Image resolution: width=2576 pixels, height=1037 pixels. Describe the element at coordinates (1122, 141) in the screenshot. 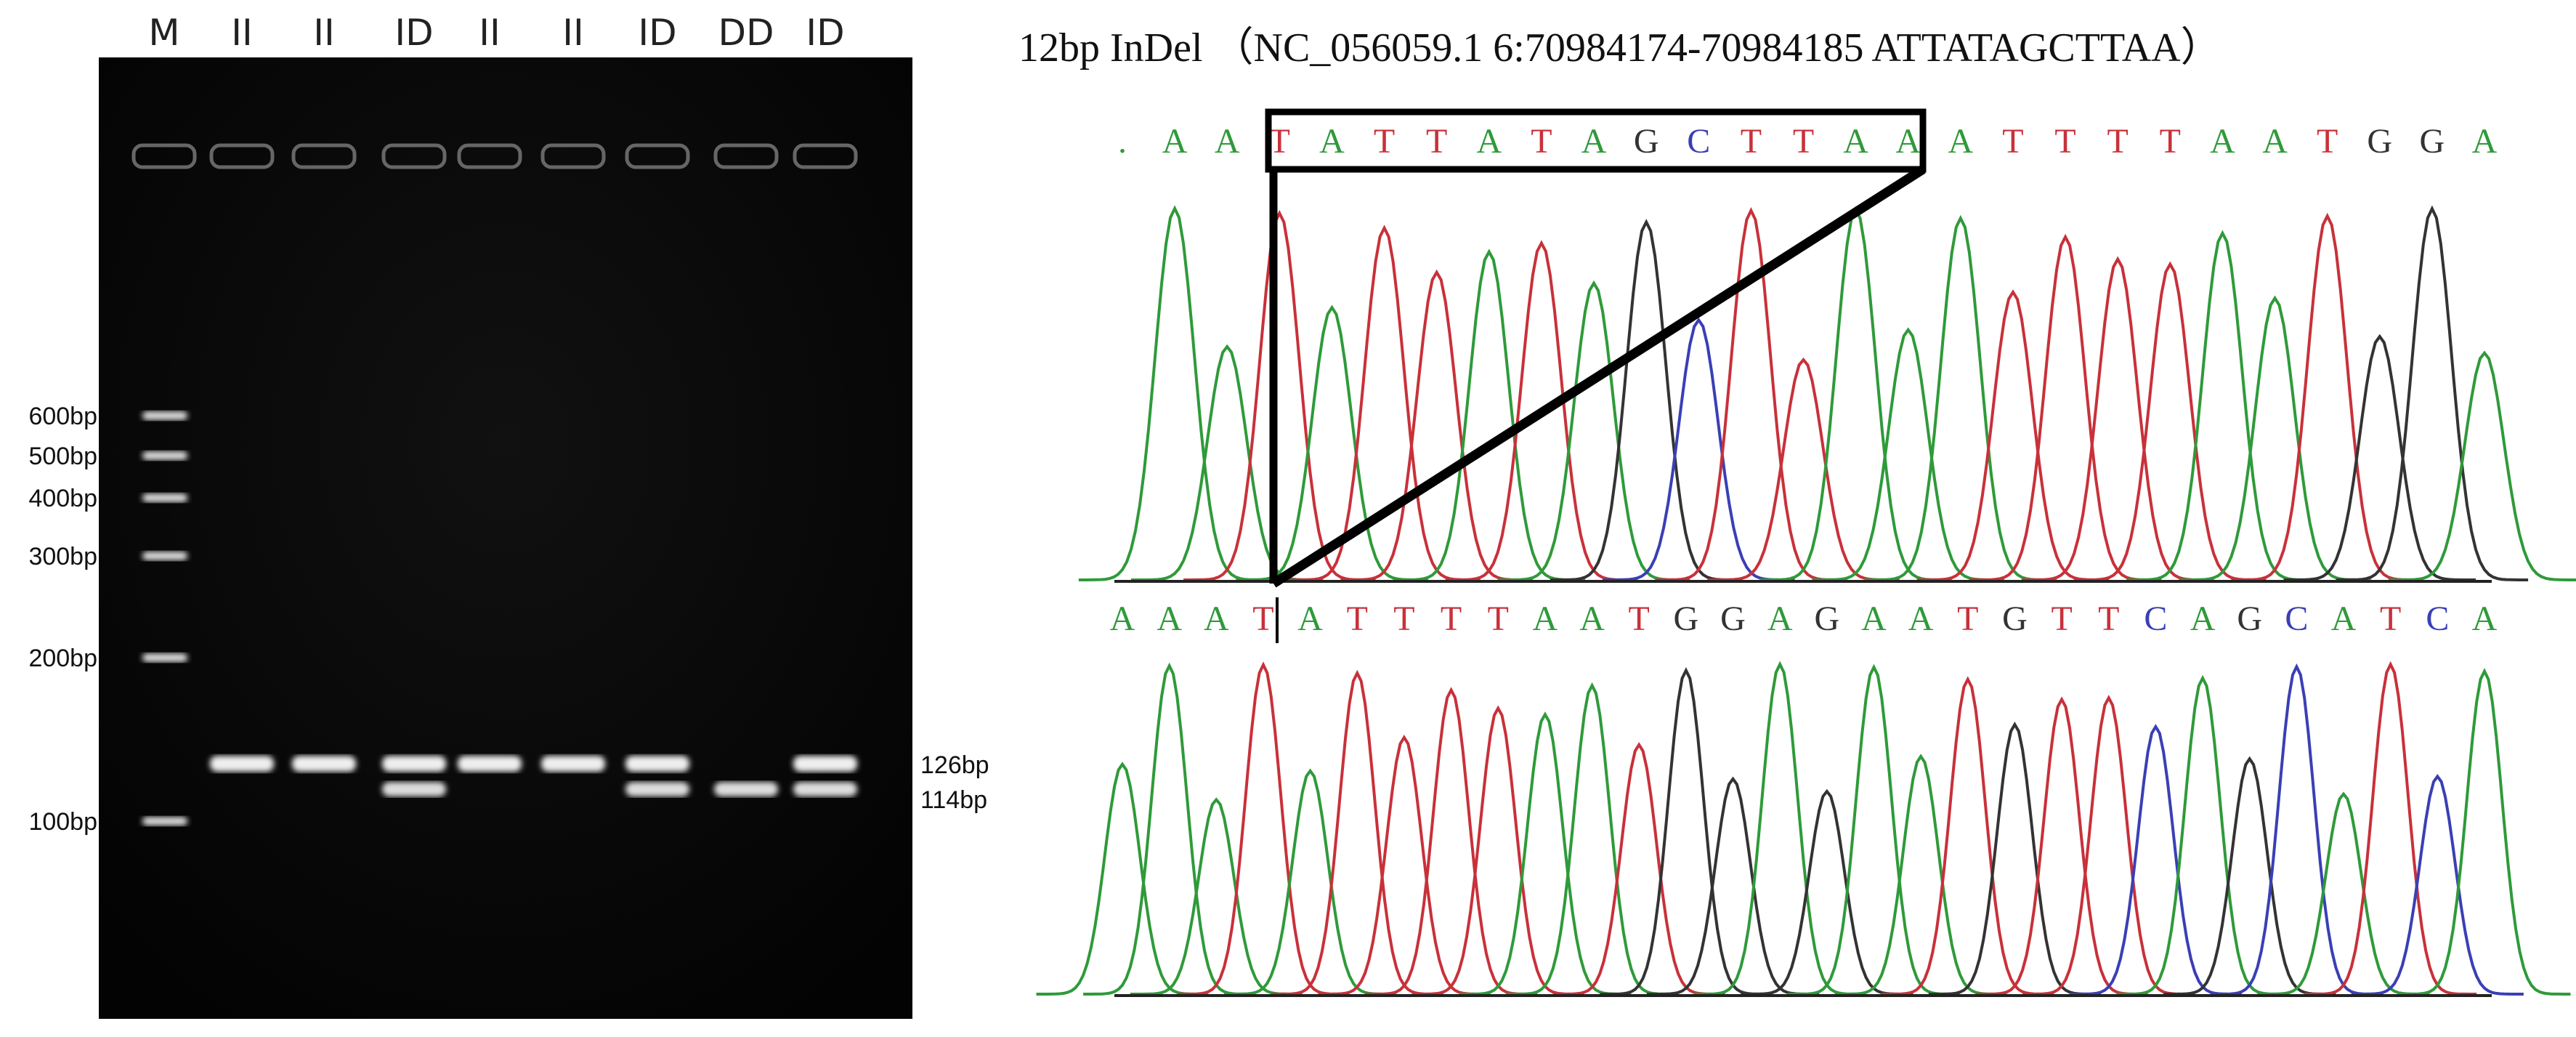

I see `base-letter: .` at that location.